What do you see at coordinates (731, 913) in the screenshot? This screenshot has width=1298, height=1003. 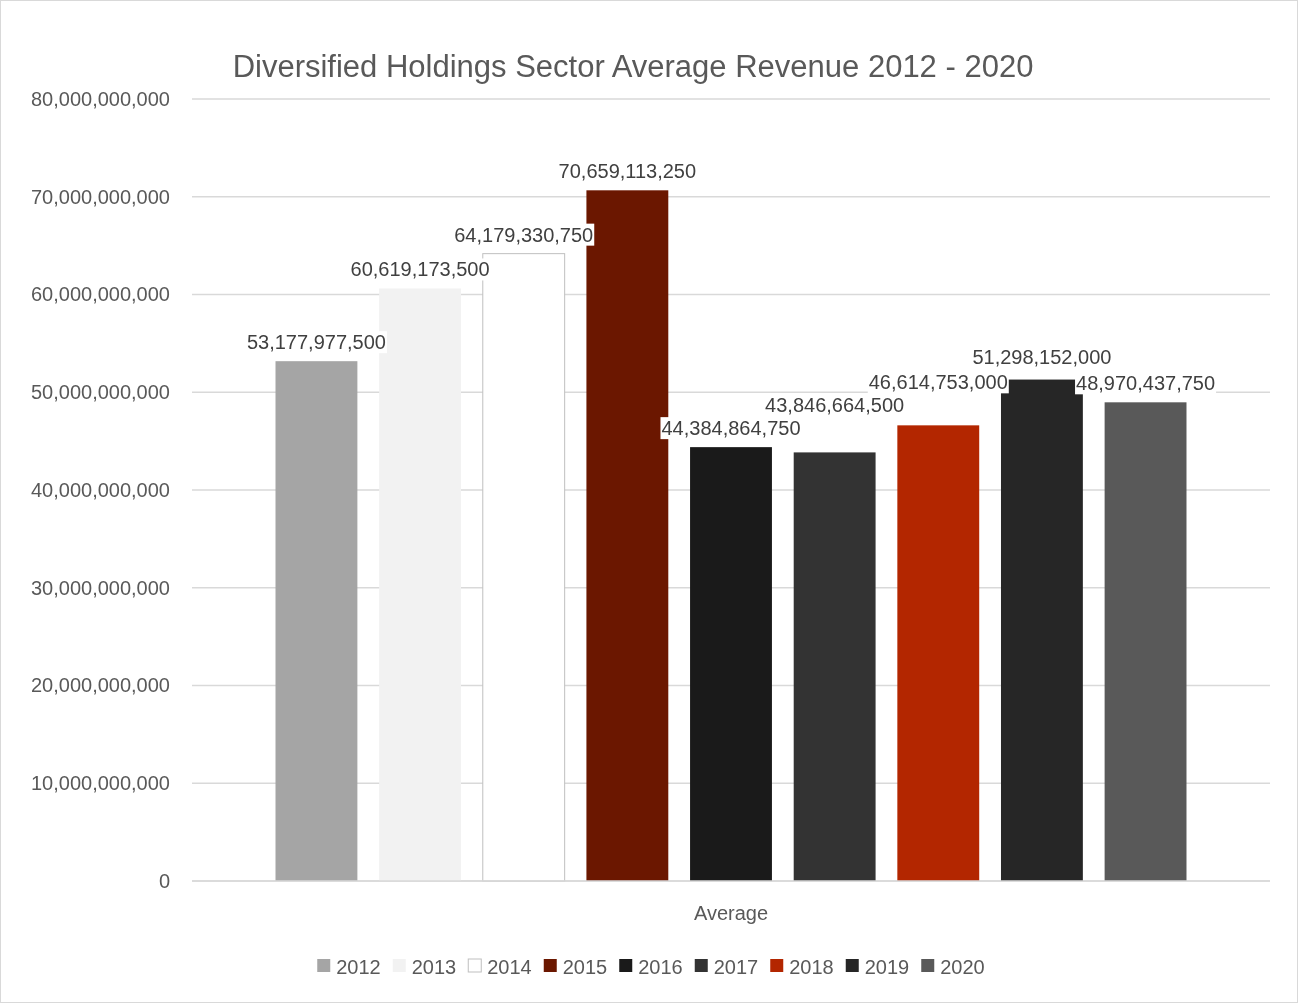 I see `x-tick-label: Average` at bounding box center [731, 913].